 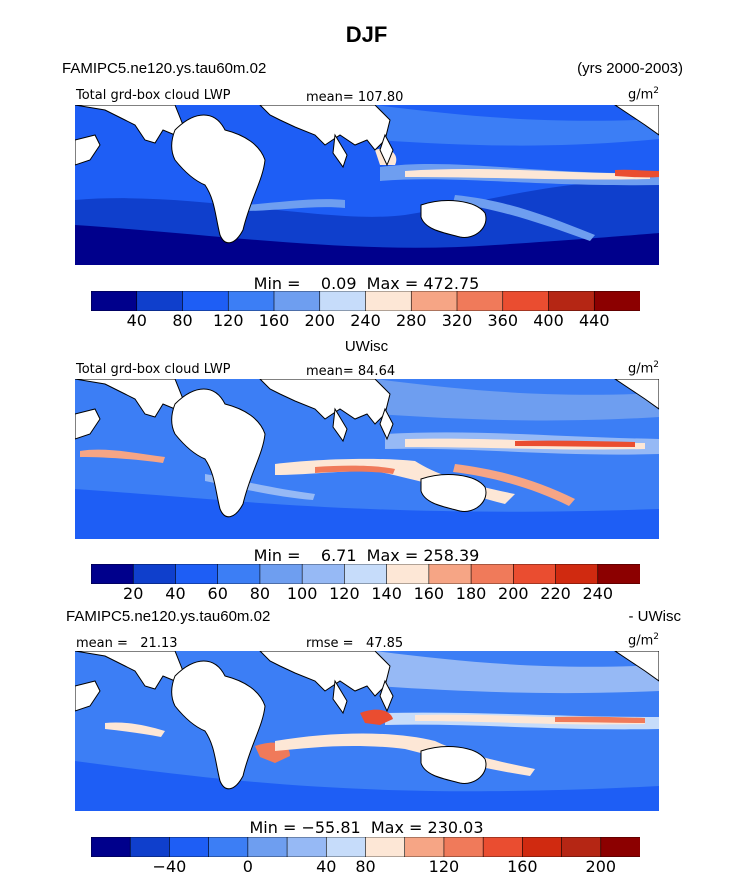 I want to click on panel3-colorbar, so click(x=365, y=847).